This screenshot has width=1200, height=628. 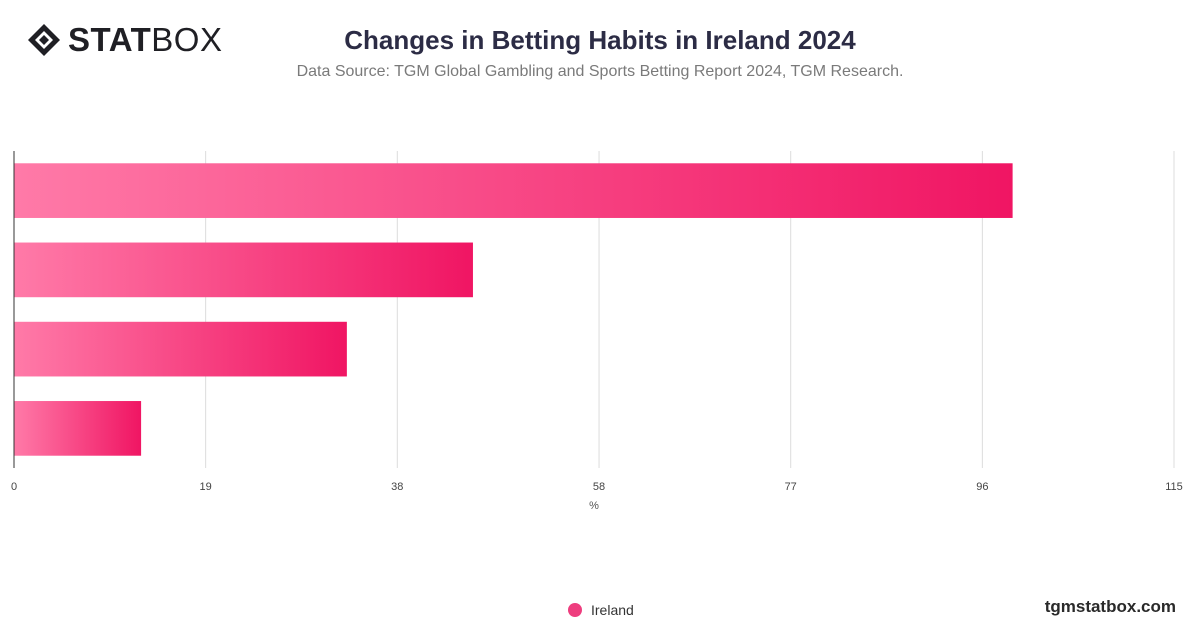 What do you see at coordinates (982, 487) in the screenshot?
I see `x-tick-label: 96` at bounding box center [982, 487].